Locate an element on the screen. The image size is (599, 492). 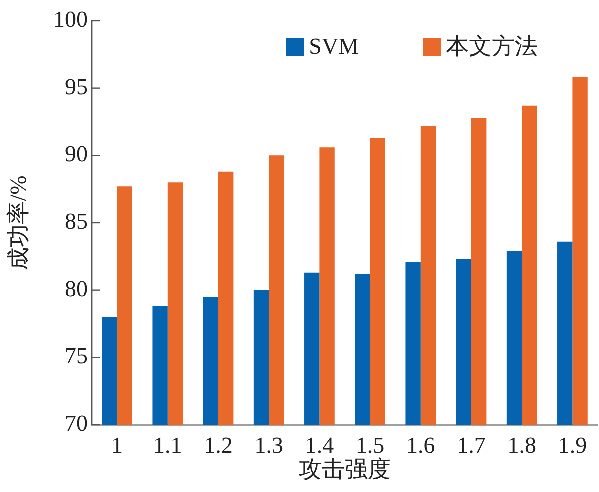
y-tick-label: 85 is located at coordinates (76, 221).